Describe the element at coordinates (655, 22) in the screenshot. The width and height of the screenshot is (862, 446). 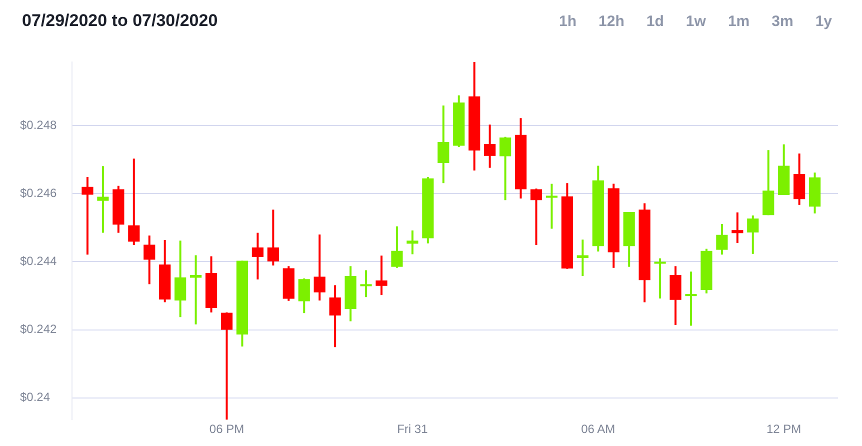
I see `text: 1d` at that location.